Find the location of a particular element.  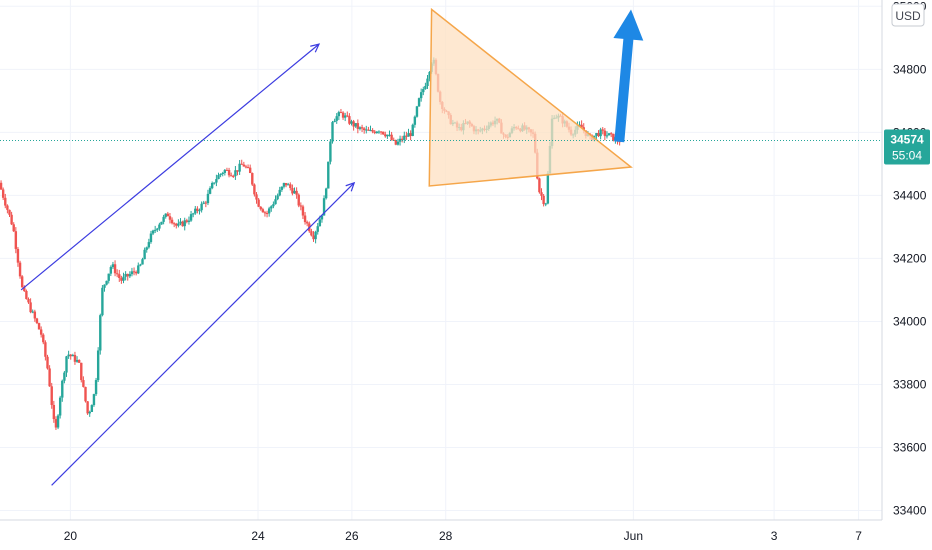

y-tick-label: 33600 is located at coordinates (910, 448).